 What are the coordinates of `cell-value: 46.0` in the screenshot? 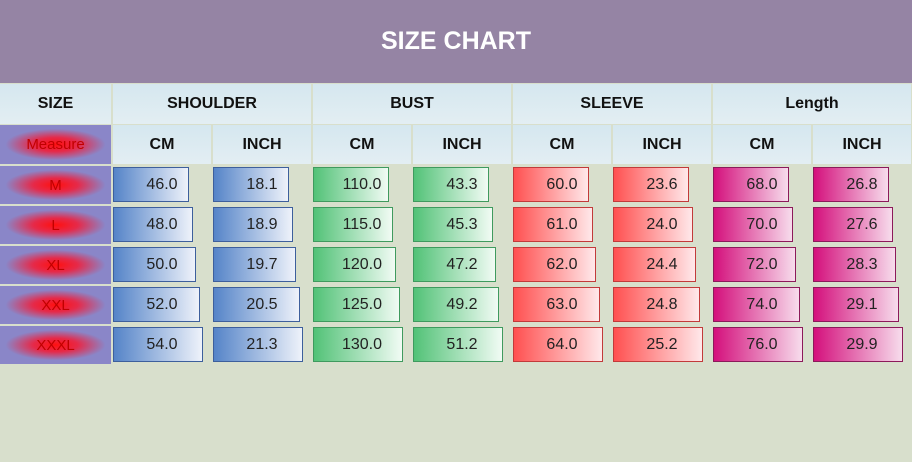 It's located at (162, 184).